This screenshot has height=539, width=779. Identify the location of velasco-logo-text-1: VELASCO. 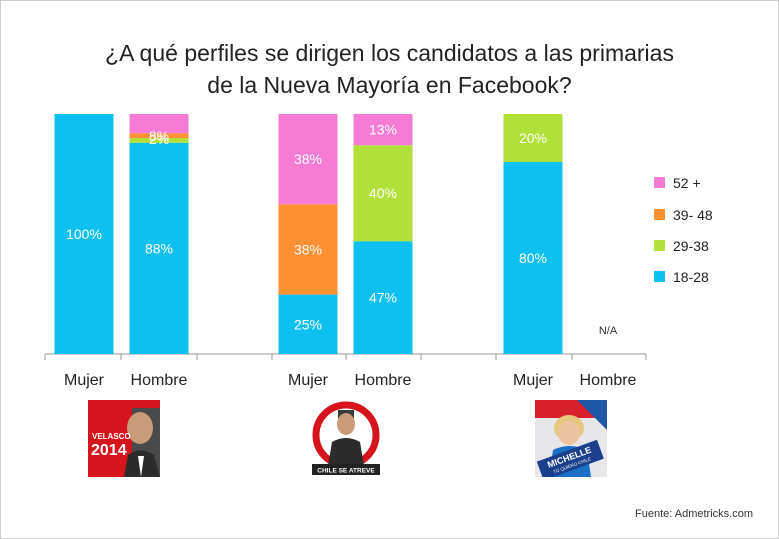
(111, 436).